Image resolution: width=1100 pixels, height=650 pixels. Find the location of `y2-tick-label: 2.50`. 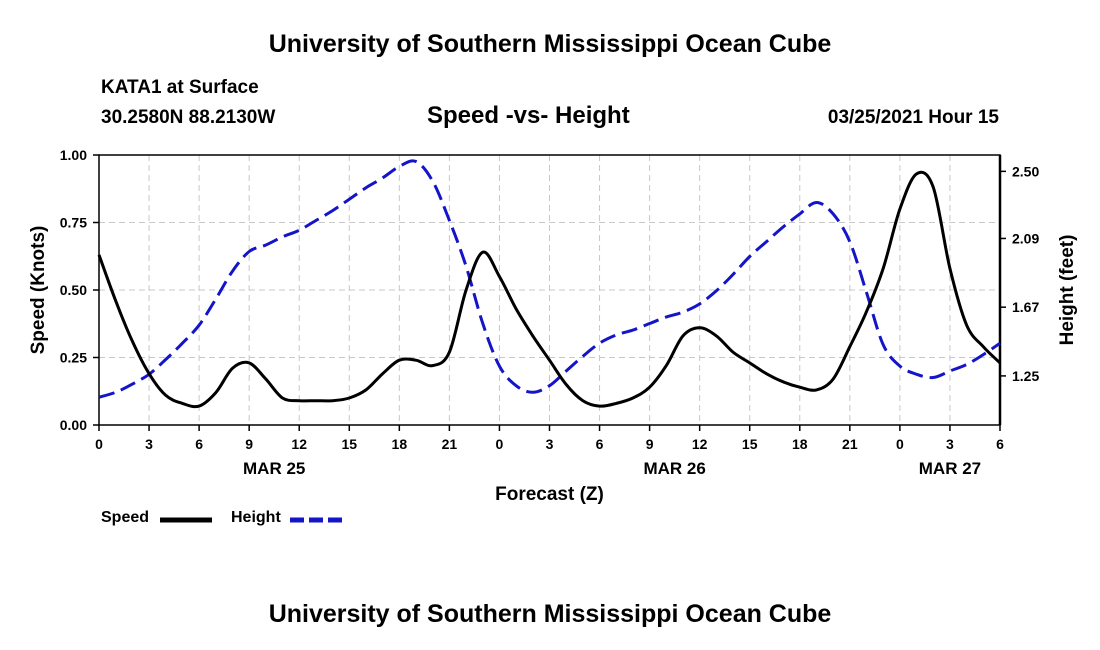

y2-tick-label: 2.50 is located at coordinates (1025, 171).